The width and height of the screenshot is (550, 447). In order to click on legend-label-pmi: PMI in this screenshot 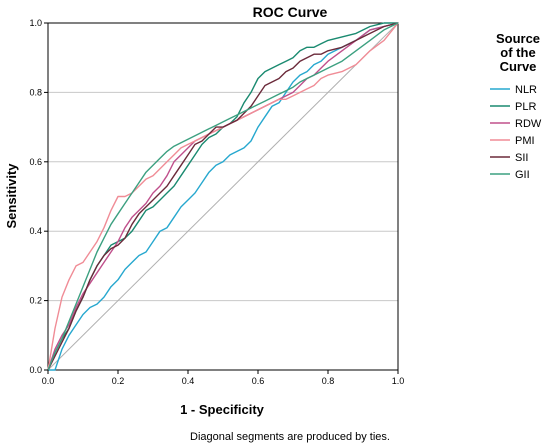, I will do `click(525, 141)`.